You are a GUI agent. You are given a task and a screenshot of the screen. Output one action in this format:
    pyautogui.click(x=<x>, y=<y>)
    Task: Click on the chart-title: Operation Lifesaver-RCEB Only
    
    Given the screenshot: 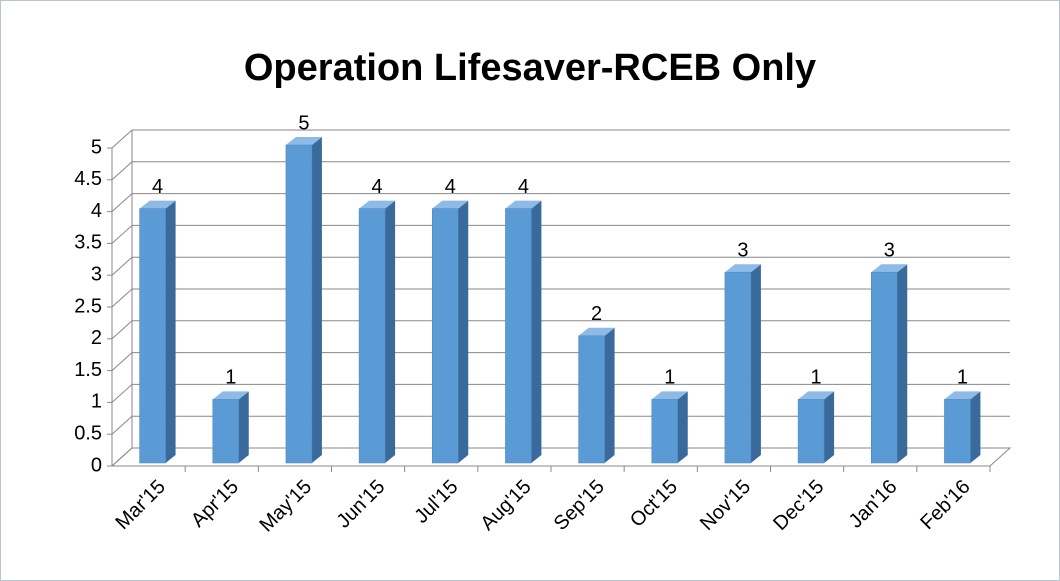 What is the action you would take?
    pyautogui.click(x=530, y=68)
    